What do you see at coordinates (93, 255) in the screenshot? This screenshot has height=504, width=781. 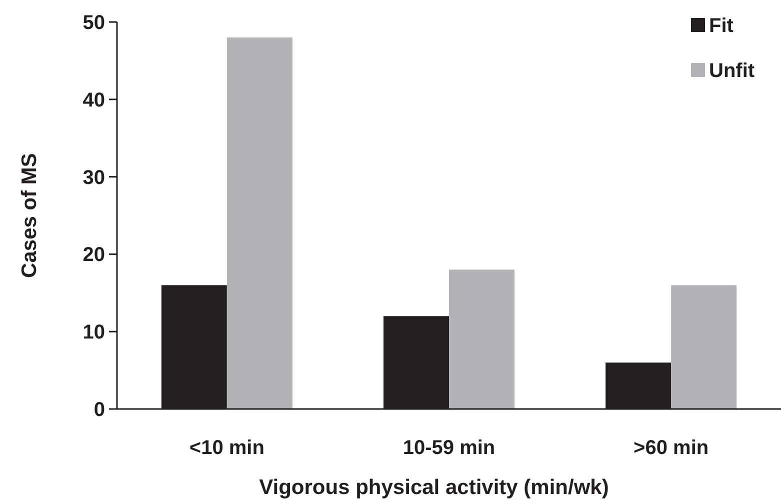 I see `y-tick-label: 20` at bounding box center [93, 255].